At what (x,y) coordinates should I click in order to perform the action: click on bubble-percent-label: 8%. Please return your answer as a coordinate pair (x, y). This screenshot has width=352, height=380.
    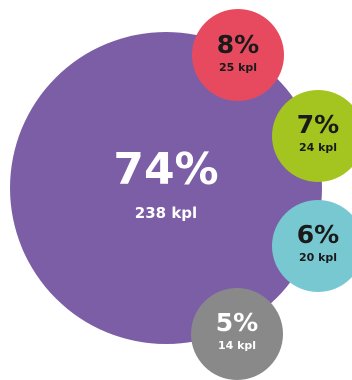
    Looking at the image, I should click on (238, 44).